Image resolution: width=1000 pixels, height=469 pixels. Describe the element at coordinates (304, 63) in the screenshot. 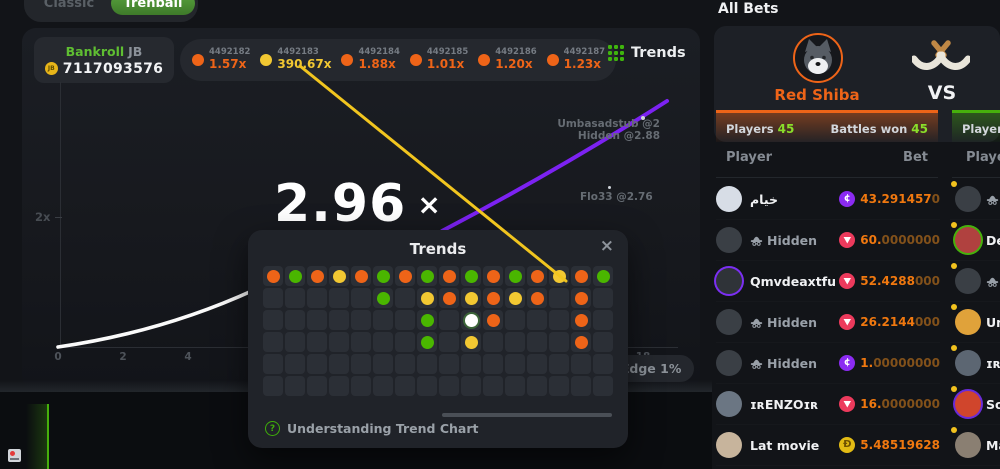

I see `game-multiplier: 390.67x` at that location.